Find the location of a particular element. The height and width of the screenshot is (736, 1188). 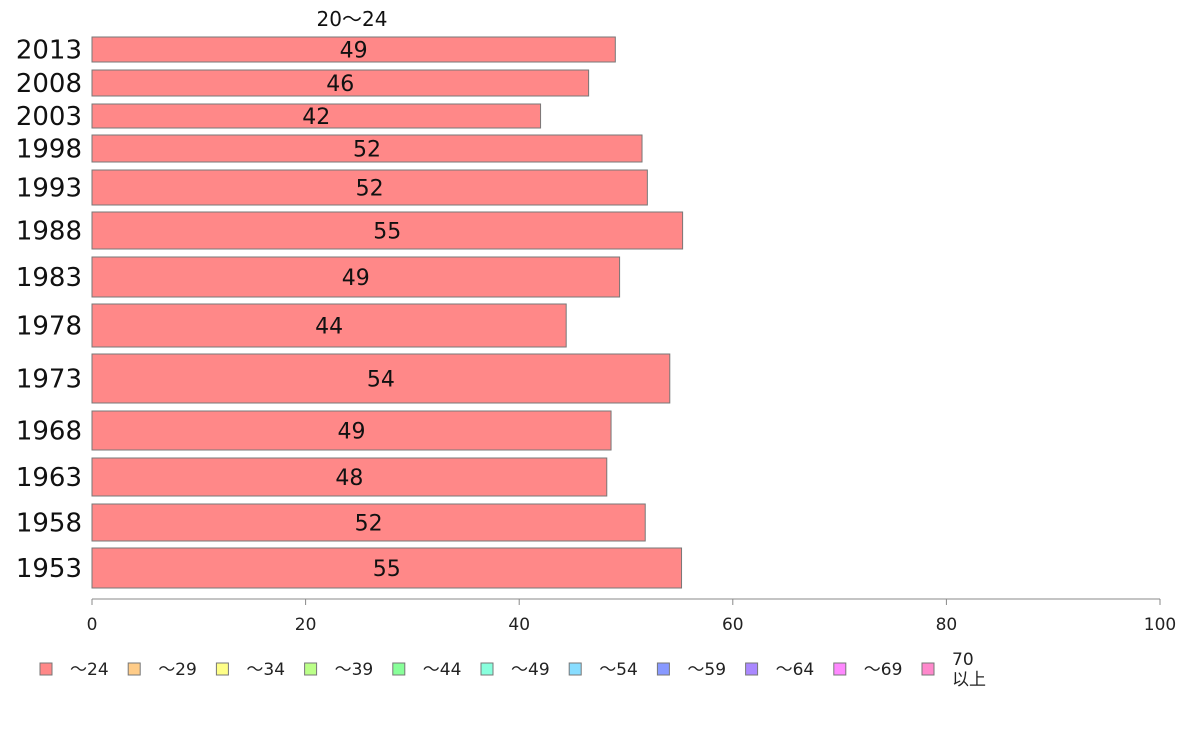

year-label-1968: 1968 is located at coordinates (49, 432).